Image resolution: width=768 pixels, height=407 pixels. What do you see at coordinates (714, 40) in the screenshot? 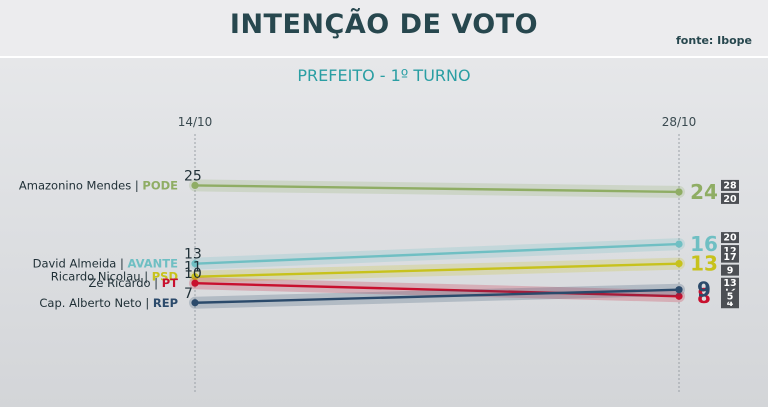
I see `source-label: fonte: Ibope` at bounding box center [714, 40].